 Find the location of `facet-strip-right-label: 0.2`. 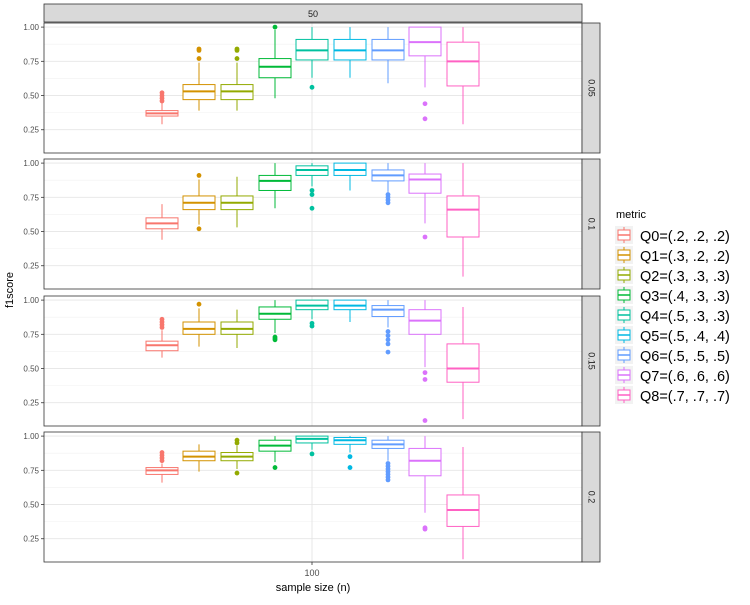

facet-strip-right-label: 0.2 is located at coordinates (592, 497).